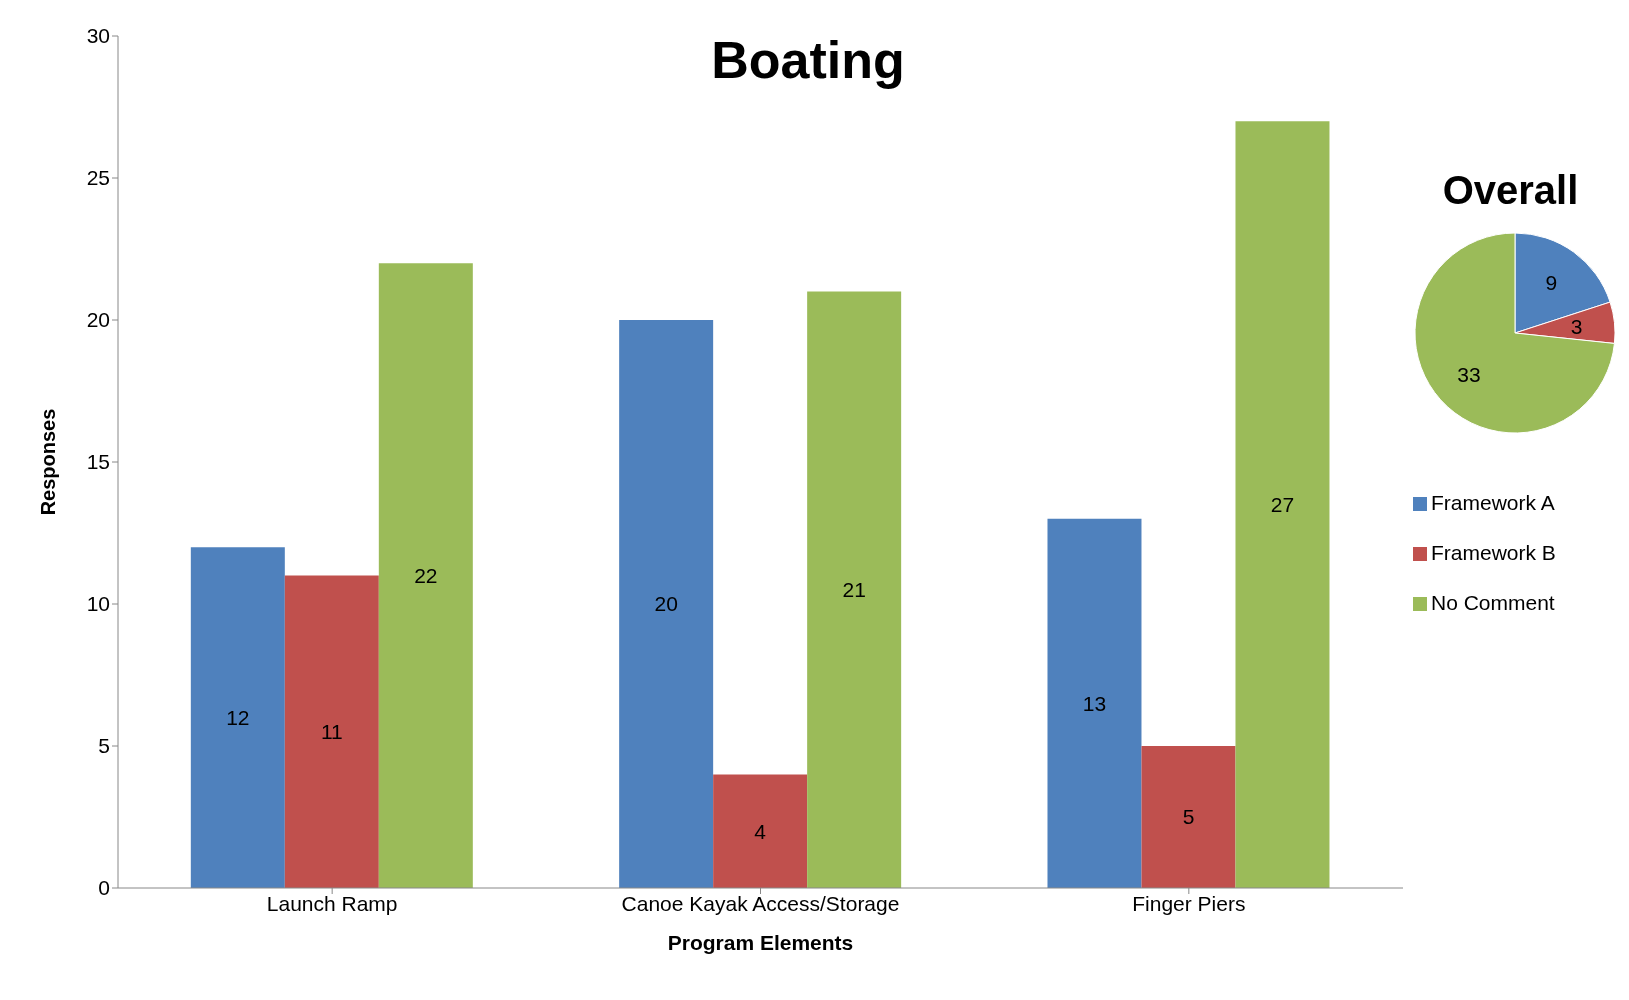 This screenshot has width=1629, height=1000. I want to click on data-label: 21, so click(854, 590).